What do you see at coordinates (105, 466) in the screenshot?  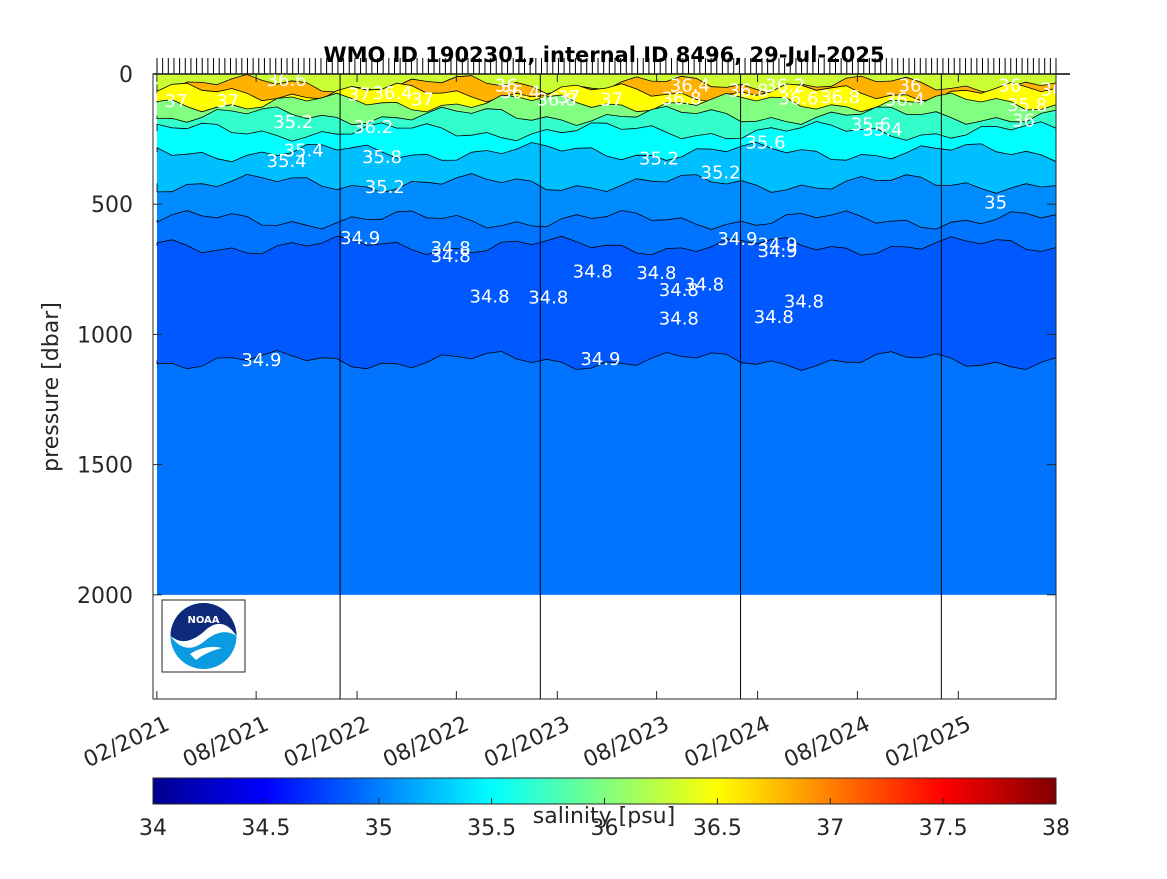 I see `y-tick-label: 1500` at bounding box center [105, 466].